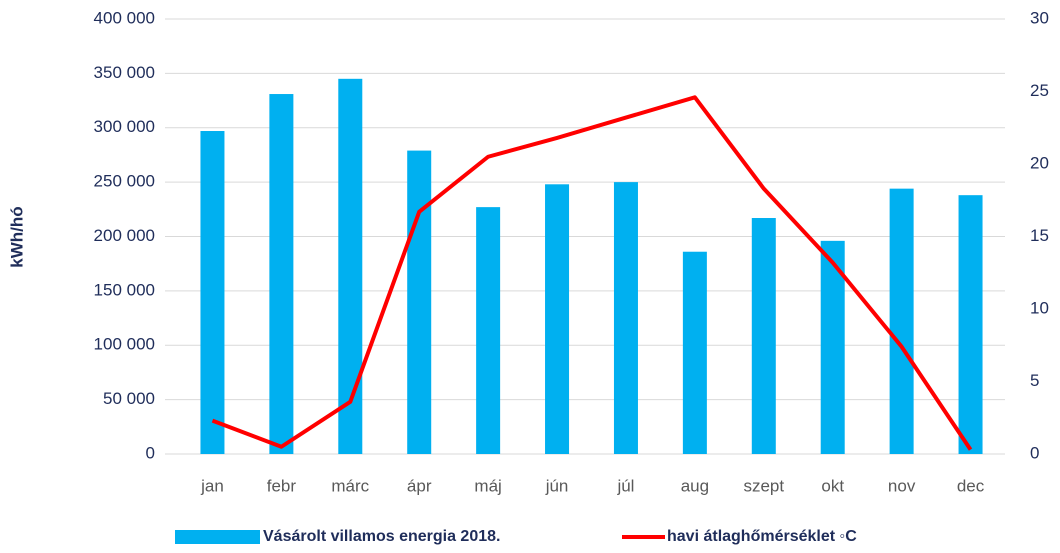  Describe the element at coordinates (971, 485) in the screenshot. I see `x-tick-label: dec` at that location.